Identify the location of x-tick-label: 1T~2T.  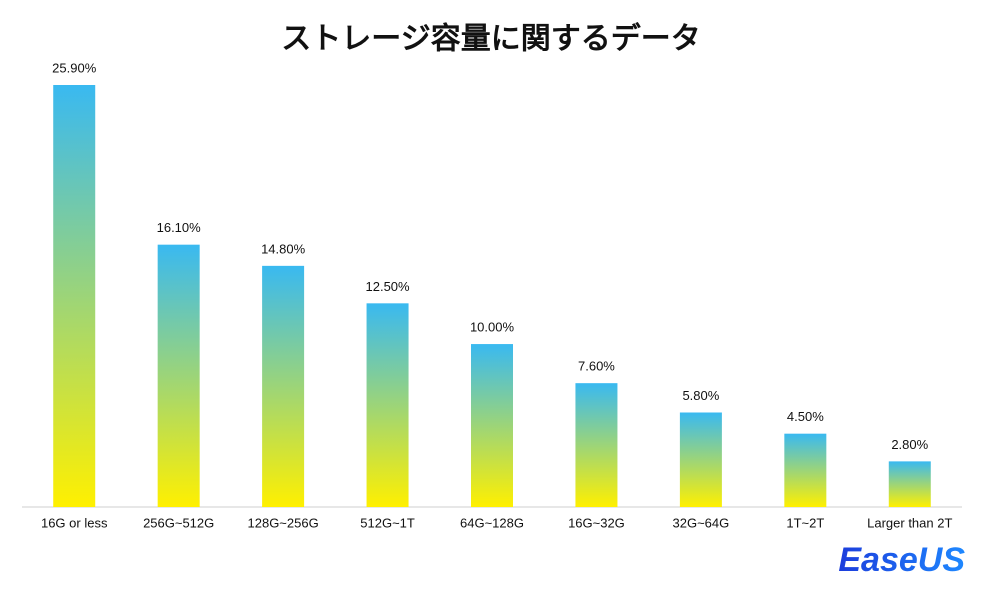
(805, 522).